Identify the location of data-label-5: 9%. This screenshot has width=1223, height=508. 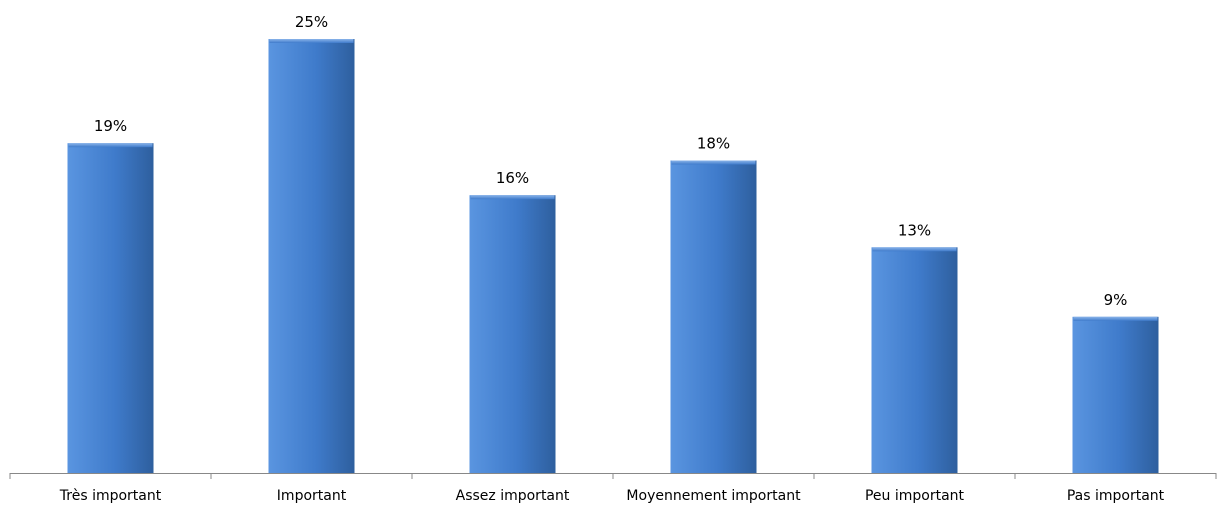
(1116, 300).